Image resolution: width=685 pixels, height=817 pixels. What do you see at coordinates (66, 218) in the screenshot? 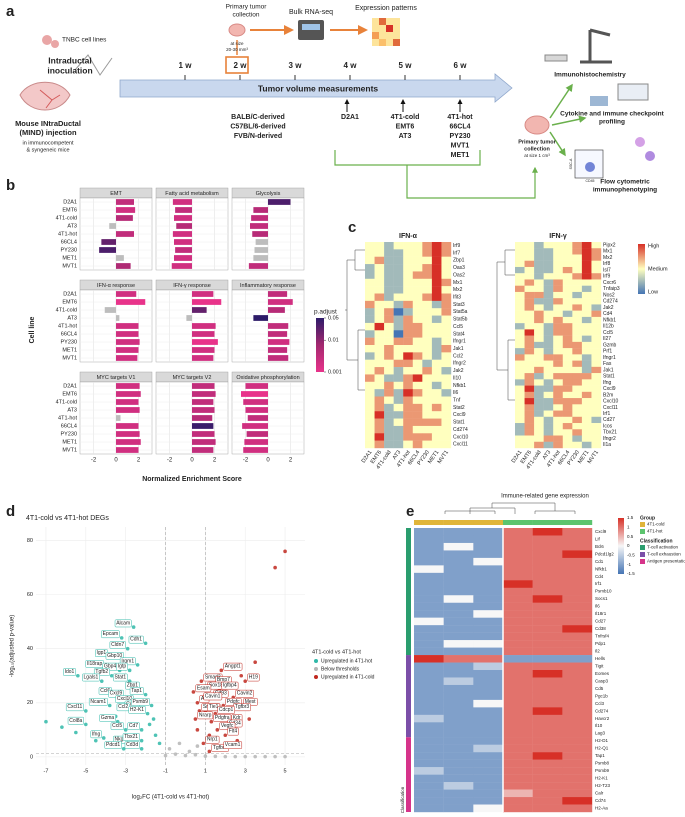
I see `y-tick-label: 4T1-cold` at bounding box center [66, 218].